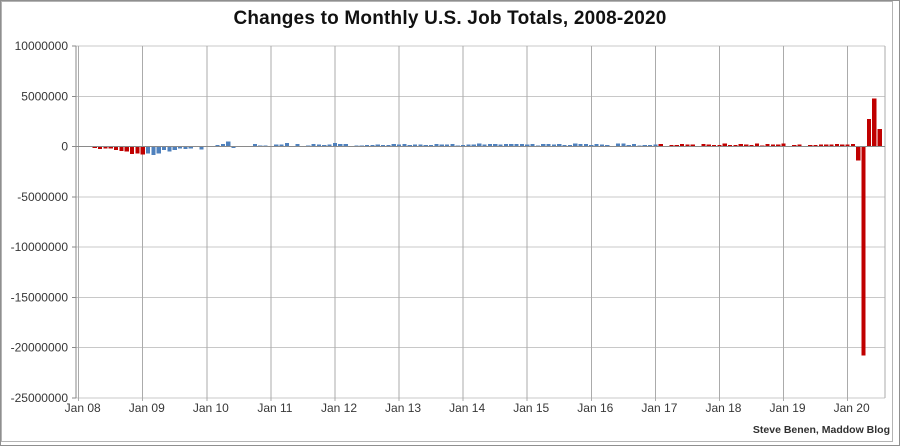 Image resolution: width=900 pixels, height=446 pixels. Describe the element at coordinates (595, 408) in the screenshot. I see `x-tick-label: Jan 16` at that location.